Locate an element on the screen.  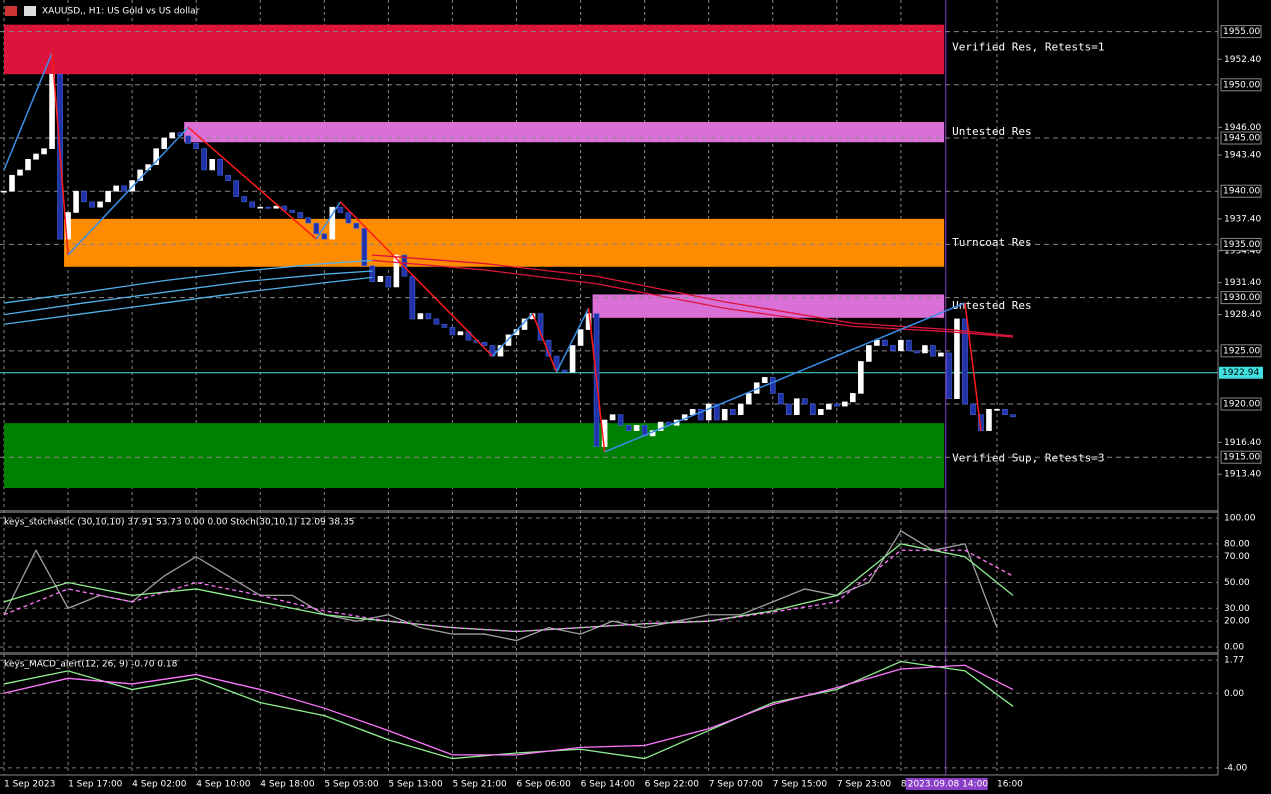
x-tick-label: 4 Sep 18:00 is located at coordinates (287, 785).